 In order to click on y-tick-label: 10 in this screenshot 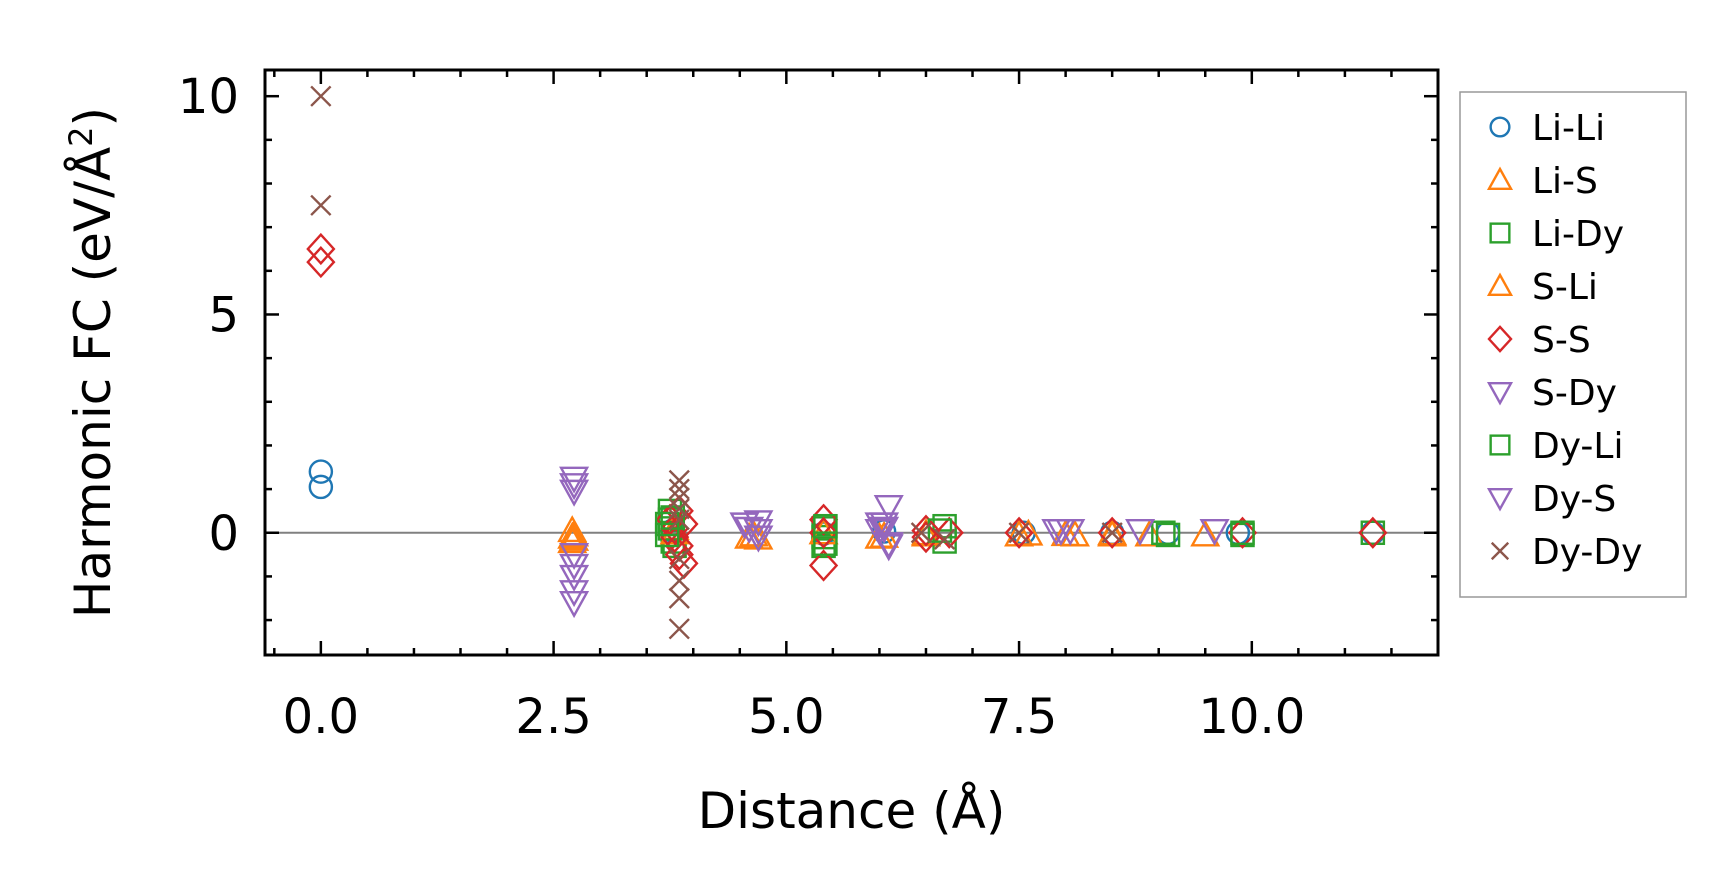, I will do `click(208, 97)`.